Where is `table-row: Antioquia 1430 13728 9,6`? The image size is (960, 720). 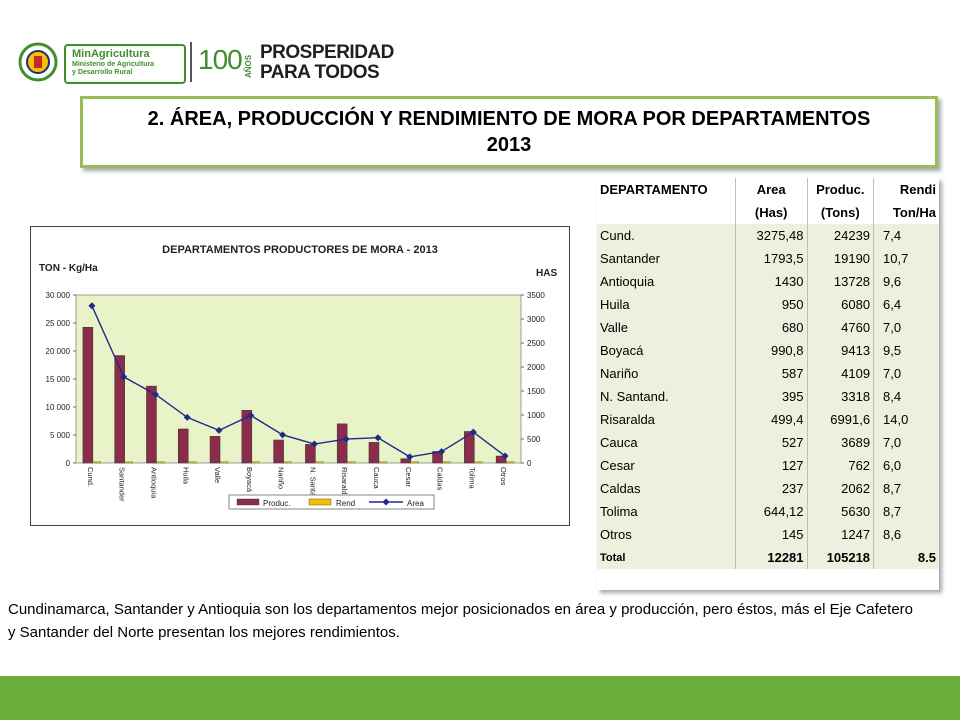
table-row: Antioquia 1430 13728 9,6 is located at coordinates (768, 281).